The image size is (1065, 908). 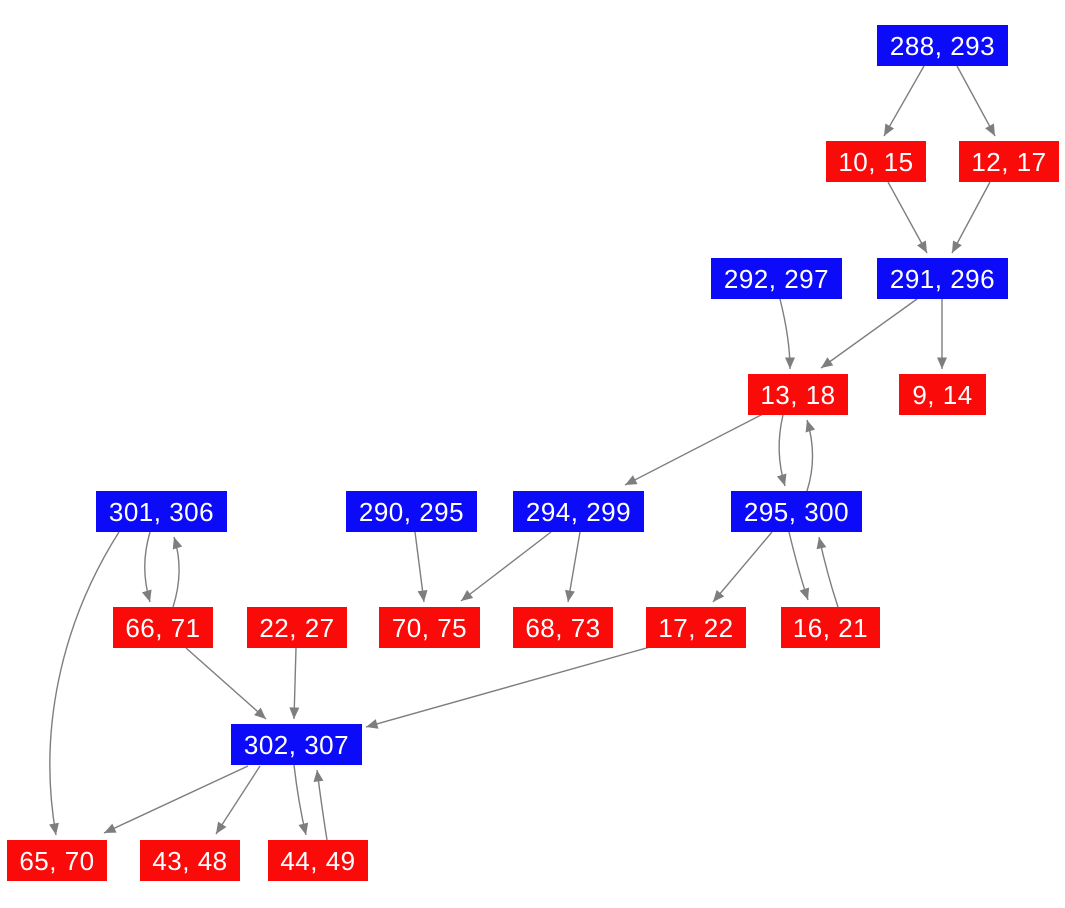 I want to click on node-13-18: 13, 18, so click(x=798, y=394).